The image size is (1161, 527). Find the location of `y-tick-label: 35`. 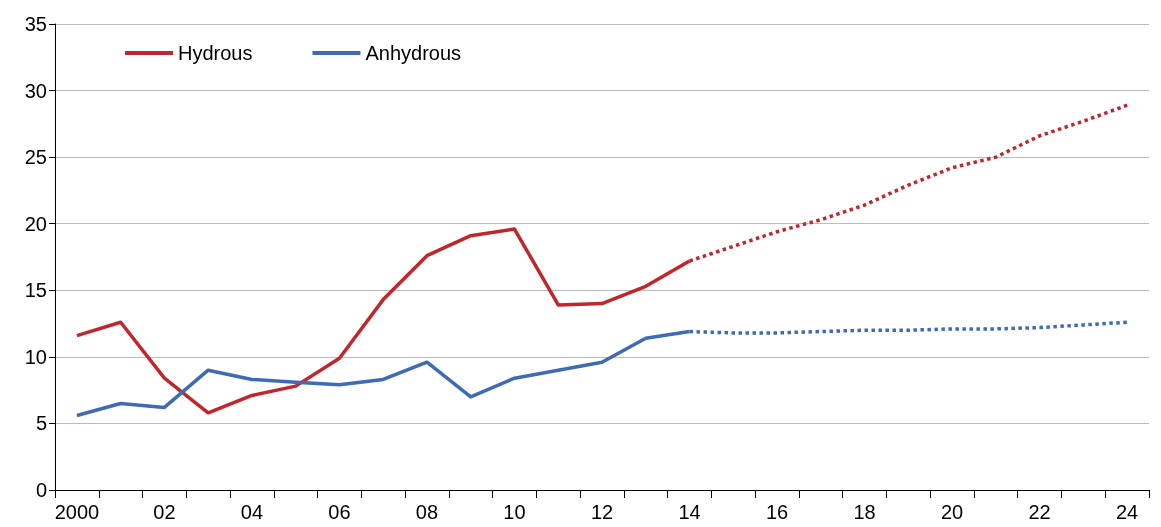

y-tick-label: 35 is located at coordinates (35, 24).